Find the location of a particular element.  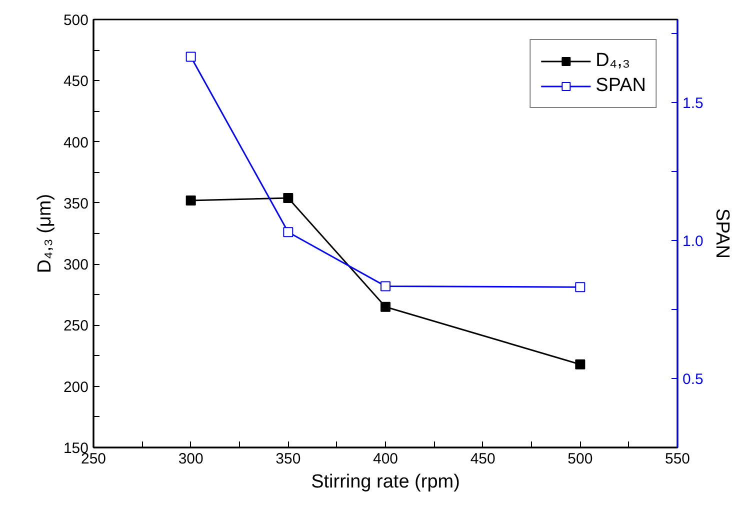

x-axis-title: Stirring rate (rpm) is located at coordinates (385, 482).